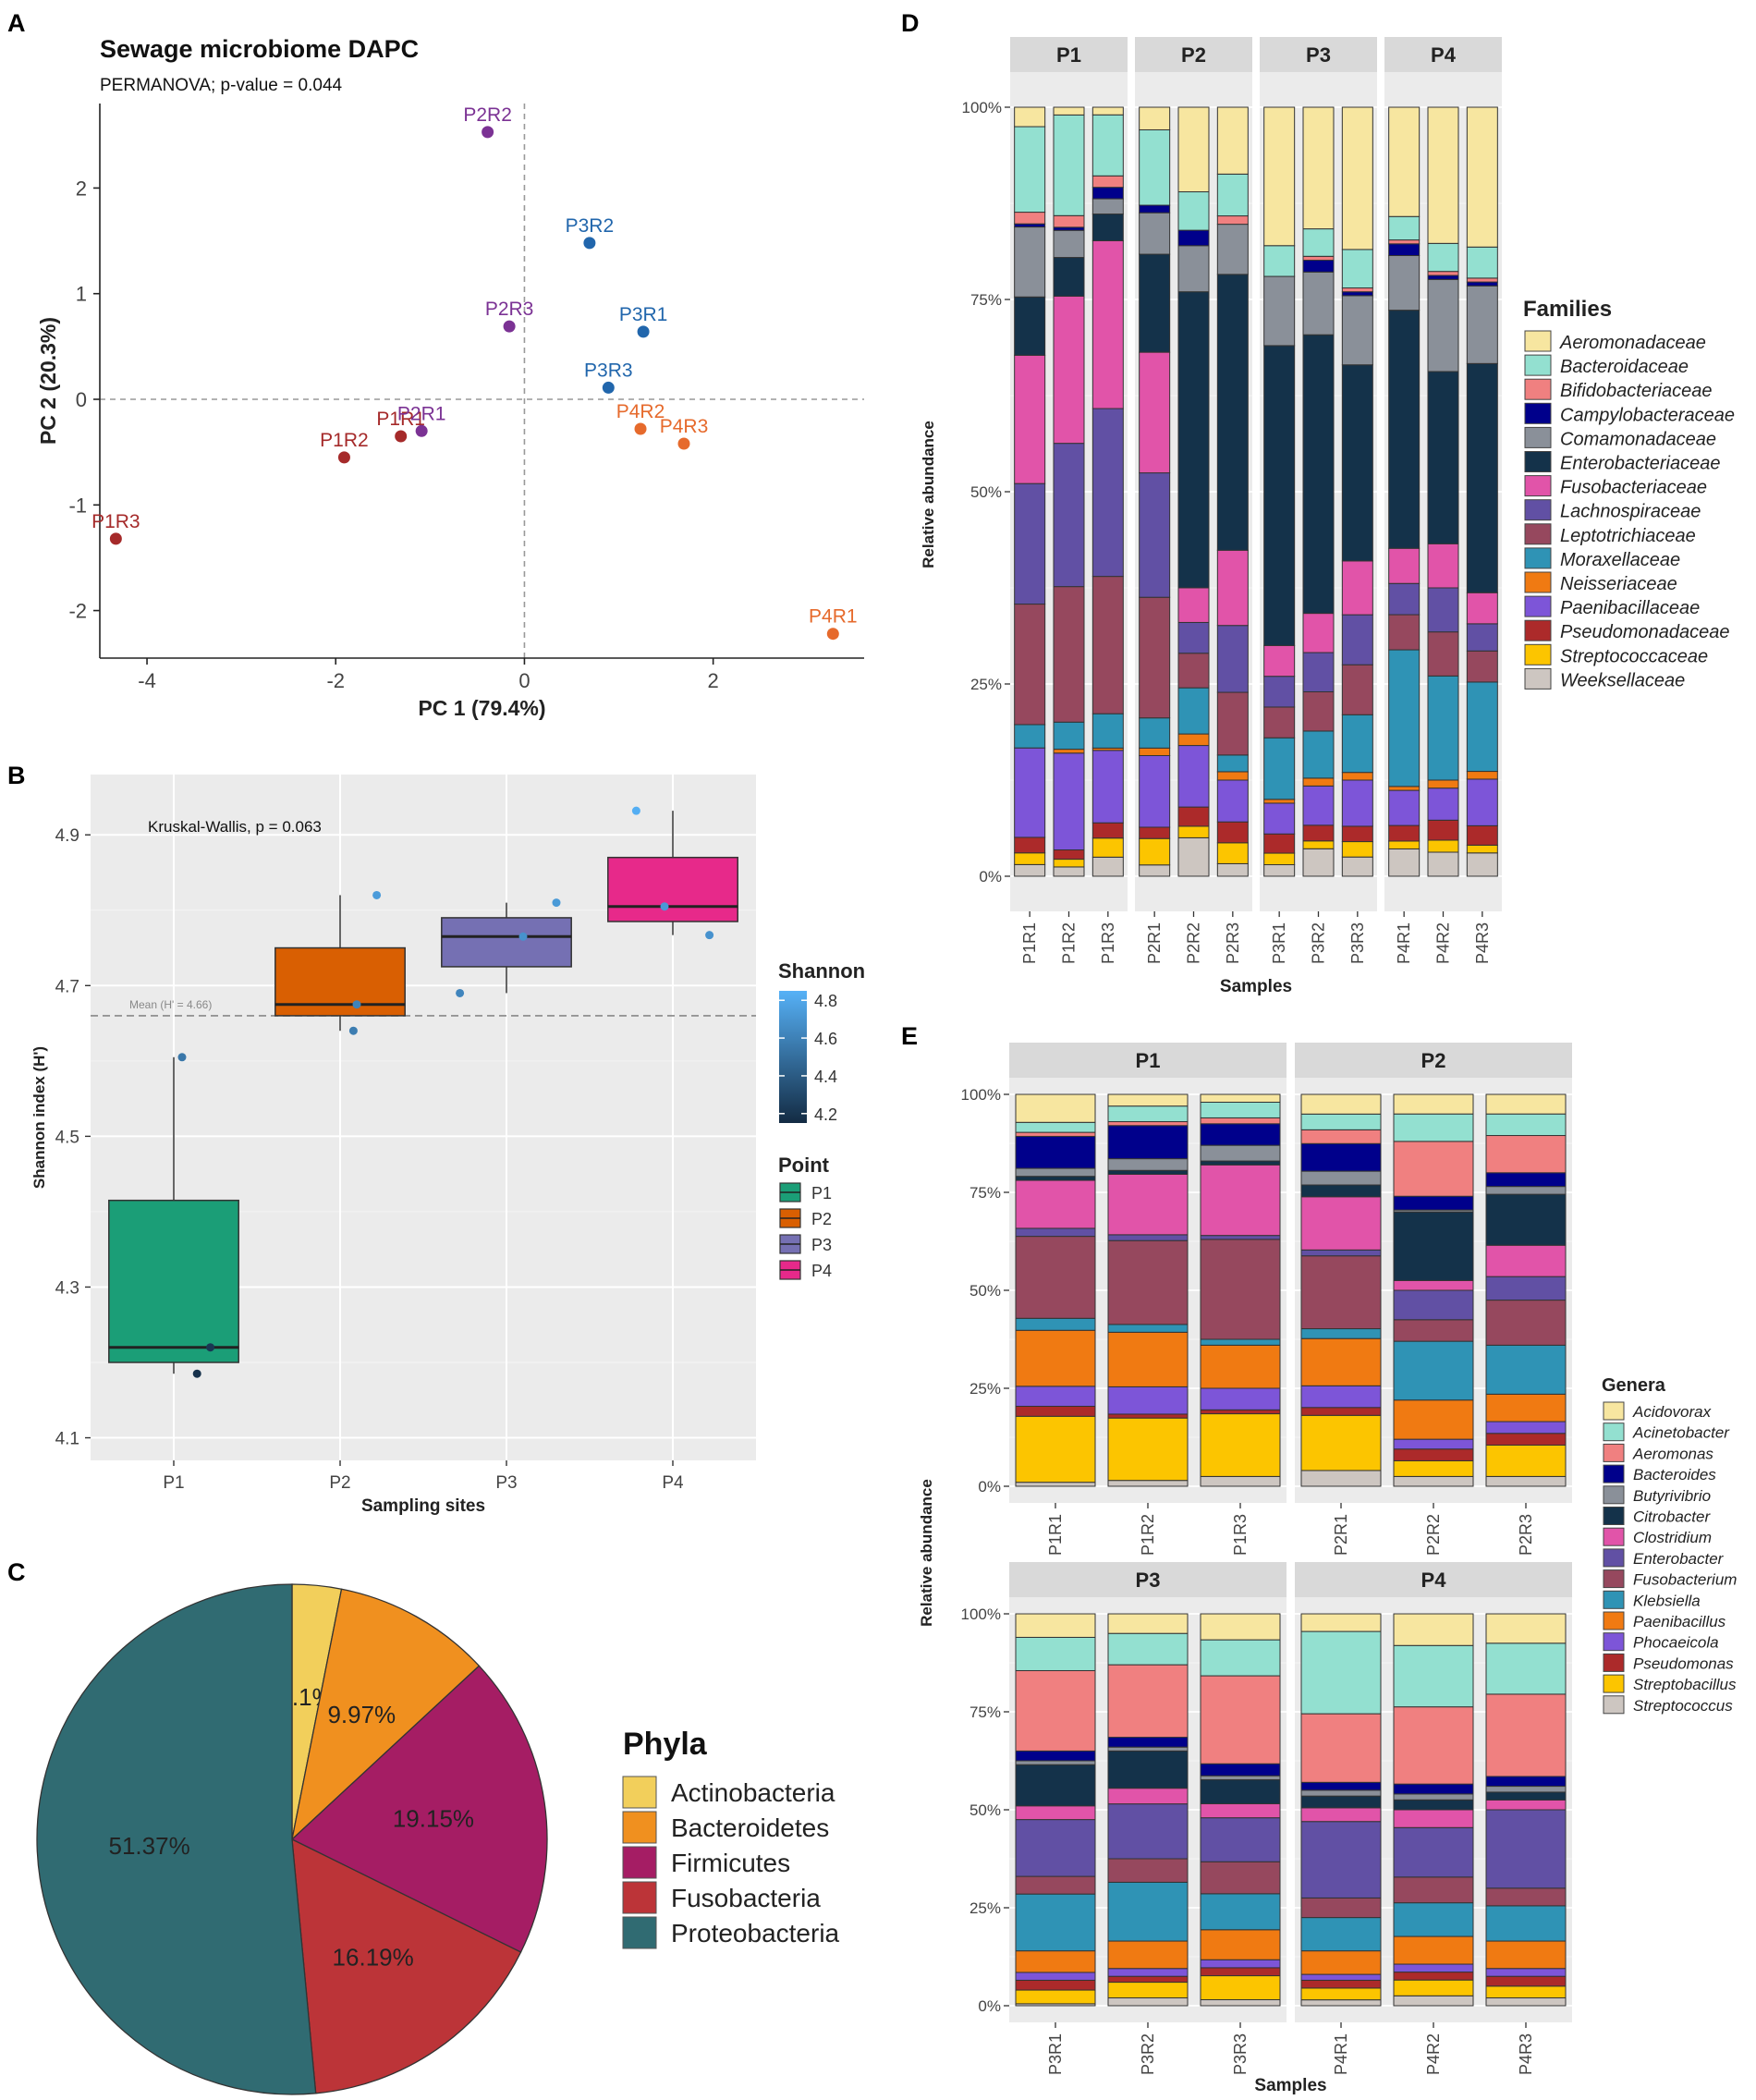 The height and width of the screenshot is (2100, 1756). Describe the element at coordinates (176, 1839) in the screenshot. I see `pie-slice-proteobacteria` at that location.